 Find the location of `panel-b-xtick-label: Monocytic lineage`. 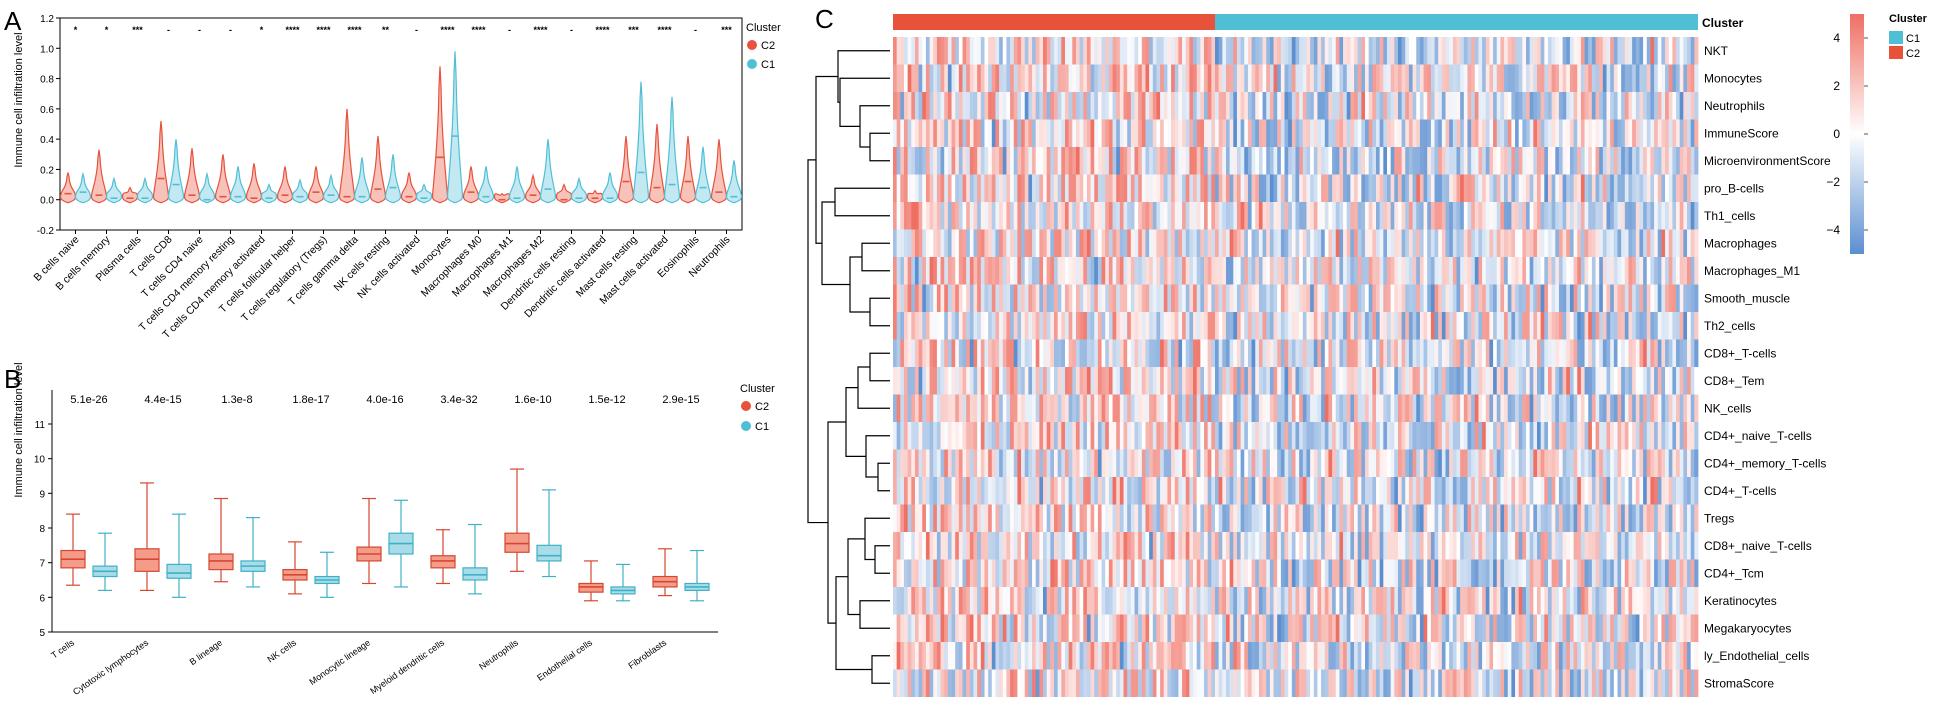

panel-b-xtick-label: Monocytic lineage is located at coordinates (339, 662).